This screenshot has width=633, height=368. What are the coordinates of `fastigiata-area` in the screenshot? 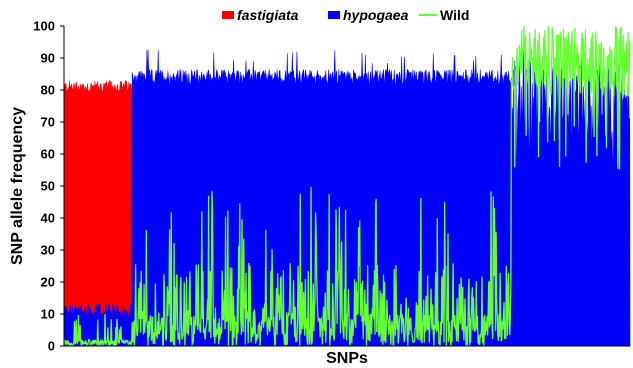 It's located at (98, 213).